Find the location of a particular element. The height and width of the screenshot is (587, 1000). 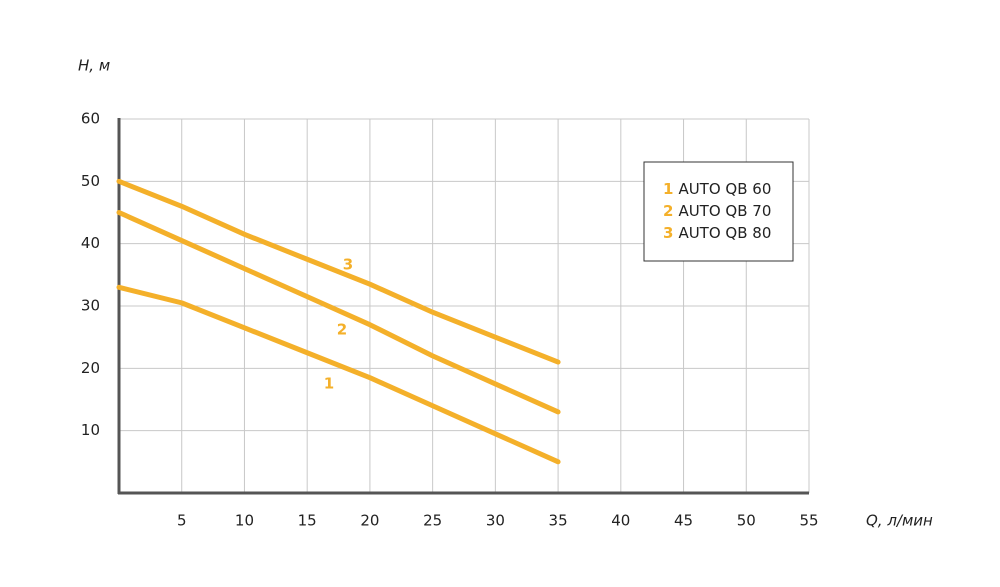

legend-entry: 1 AUTO QB 60 is located at coordinates (717, 189).